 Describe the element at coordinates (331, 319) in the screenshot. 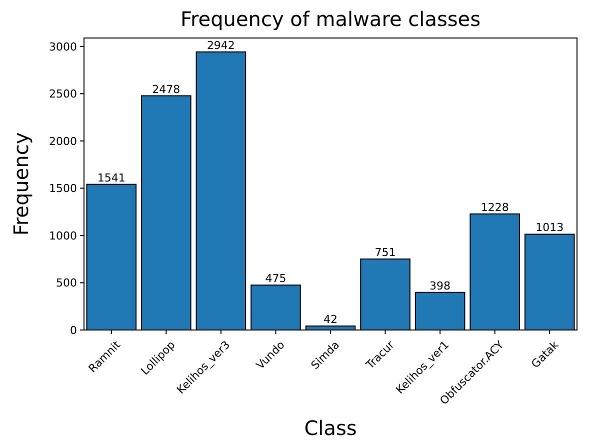

I see `data-label: 42` at that location.